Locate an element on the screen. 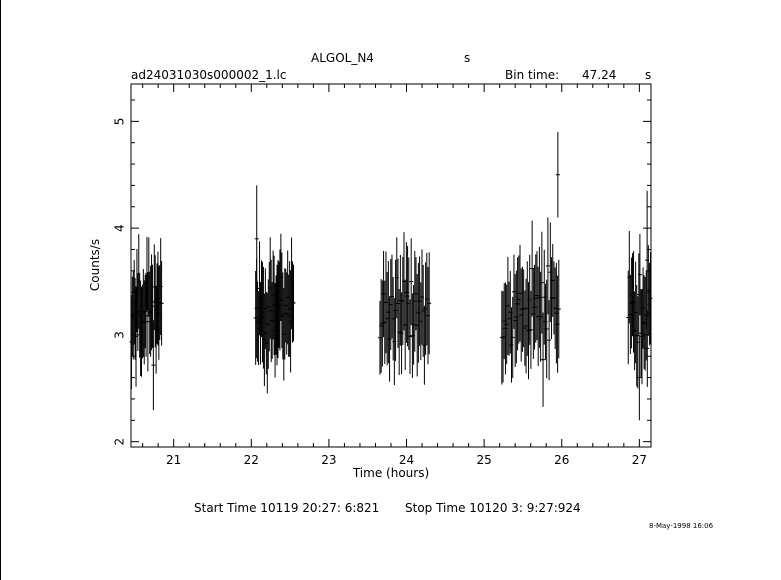 The image size is (781, 580). y-tick-label: 3 is located at coordinates (120, 335).